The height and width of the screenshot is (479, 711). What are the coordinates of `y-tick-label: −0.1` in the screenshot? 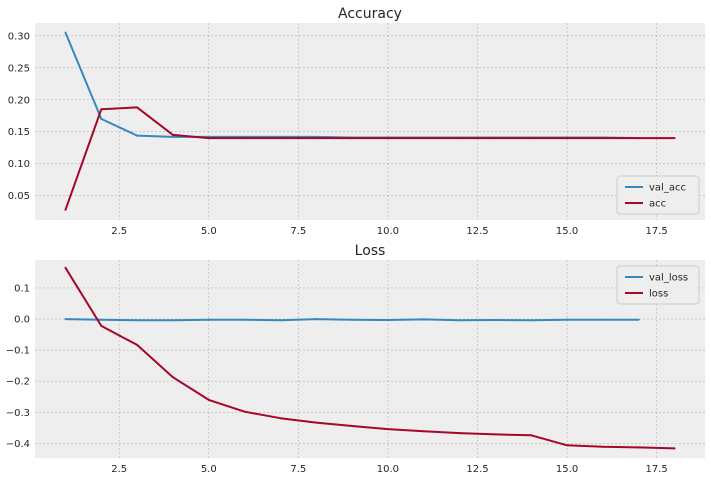 It's located at (18, 351).